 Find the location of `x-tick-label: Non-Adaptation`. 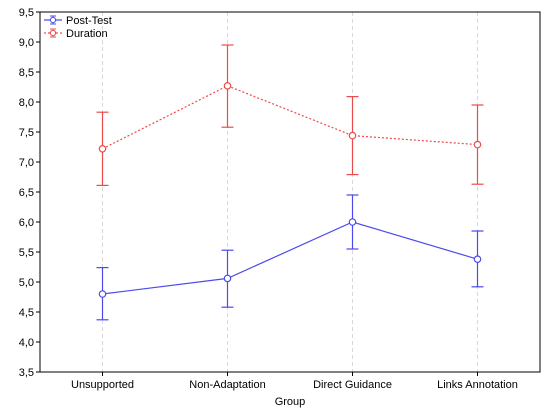

x-tick-label: Non-Adaptation is located at coordinates (227, 385).